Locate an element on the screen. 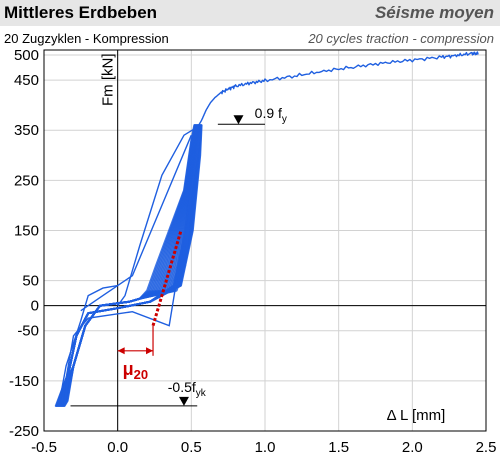  x-tick-label: 2.5 is located at coordinates (486, 447).